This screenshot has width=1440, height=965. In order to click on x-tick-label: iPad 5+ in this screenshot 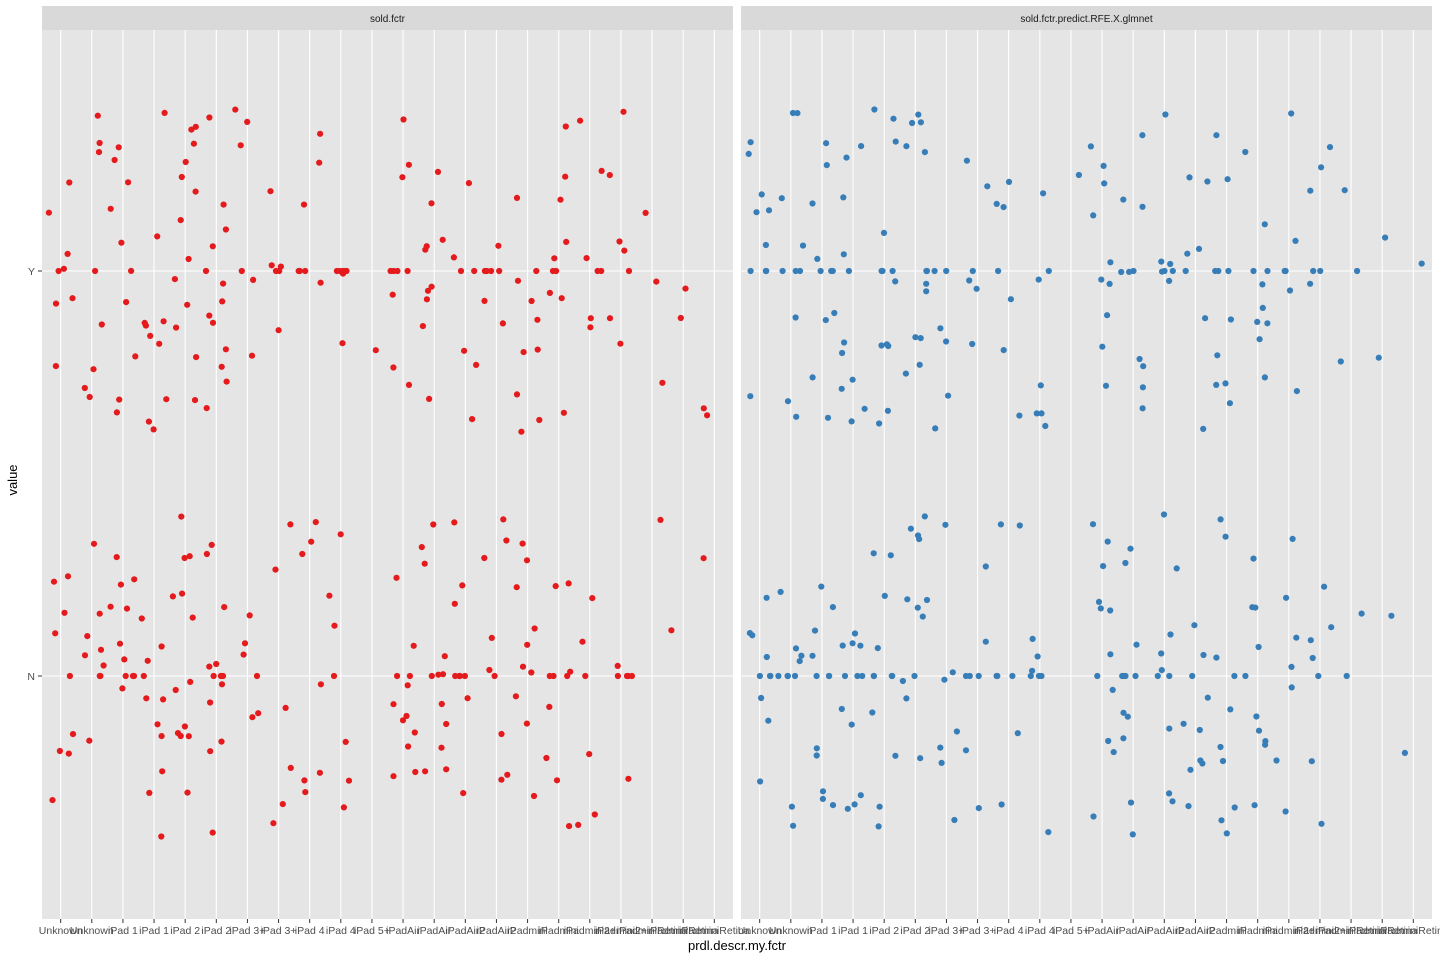, I will do `click(372, 931)`.